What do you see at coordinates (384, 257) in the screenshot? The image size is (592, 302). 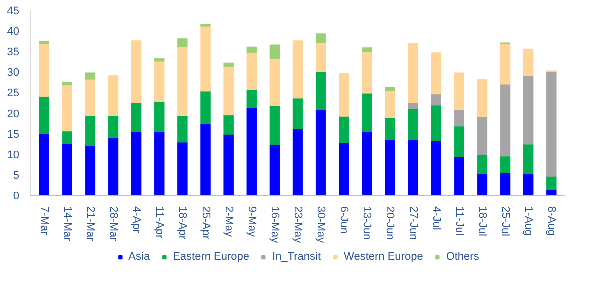 I see `legend-label: Western Europe` at bounding box center [384, 257].